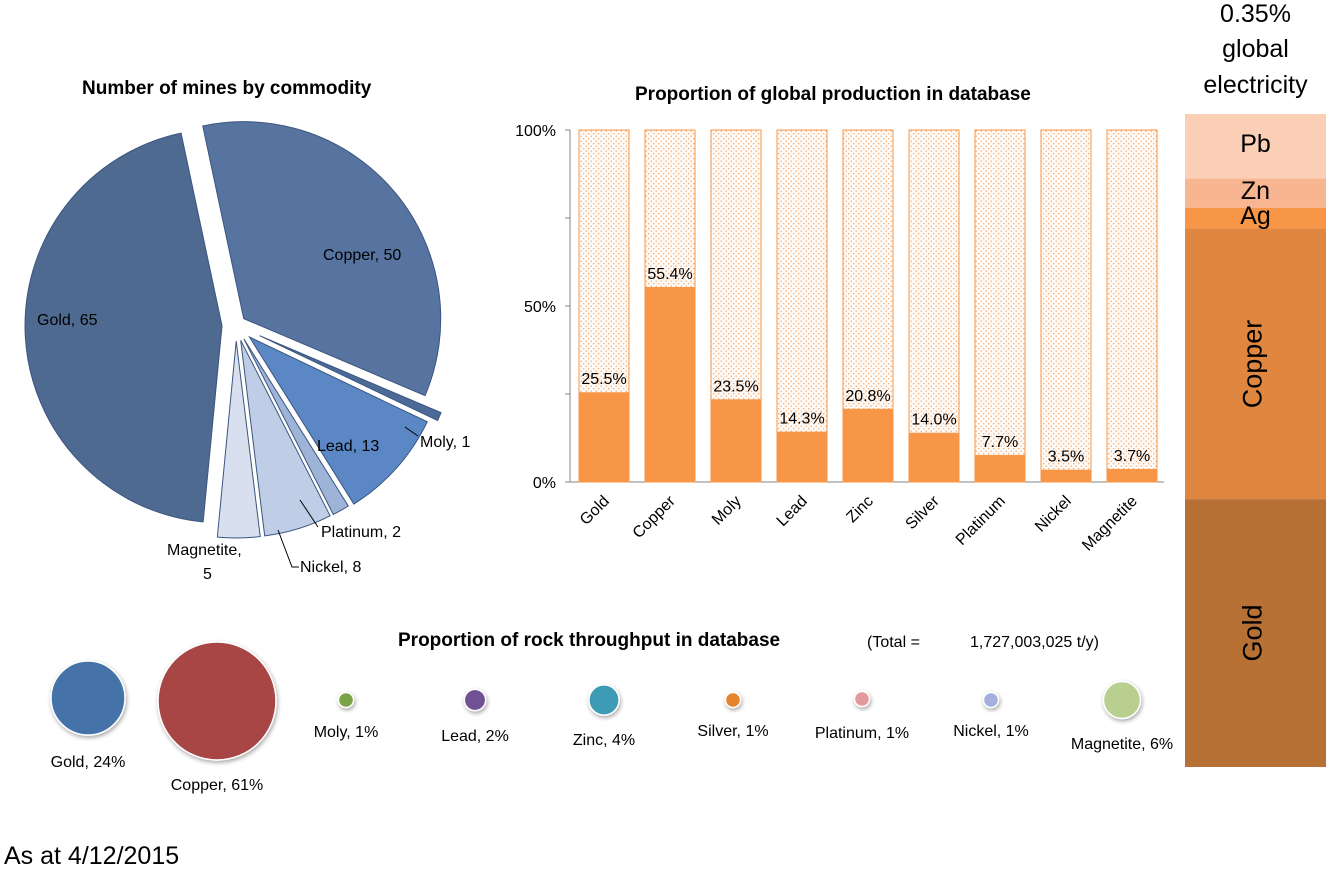 The image size is (1335, 872). Describe the element at coordinates (445, 442) in the screenshot. I see `pie-label-moly: Moly, 1` at that location.